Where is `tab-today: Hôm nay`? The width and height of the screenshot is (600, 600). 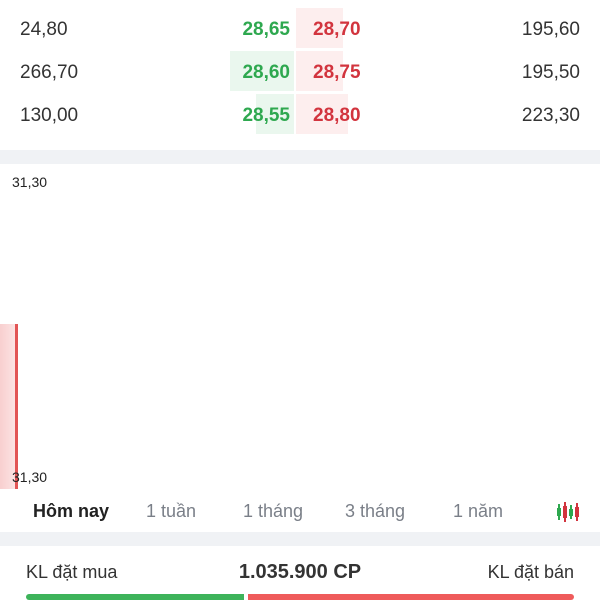 tab-today: Hôm nay is located at coordinates (71, 511).